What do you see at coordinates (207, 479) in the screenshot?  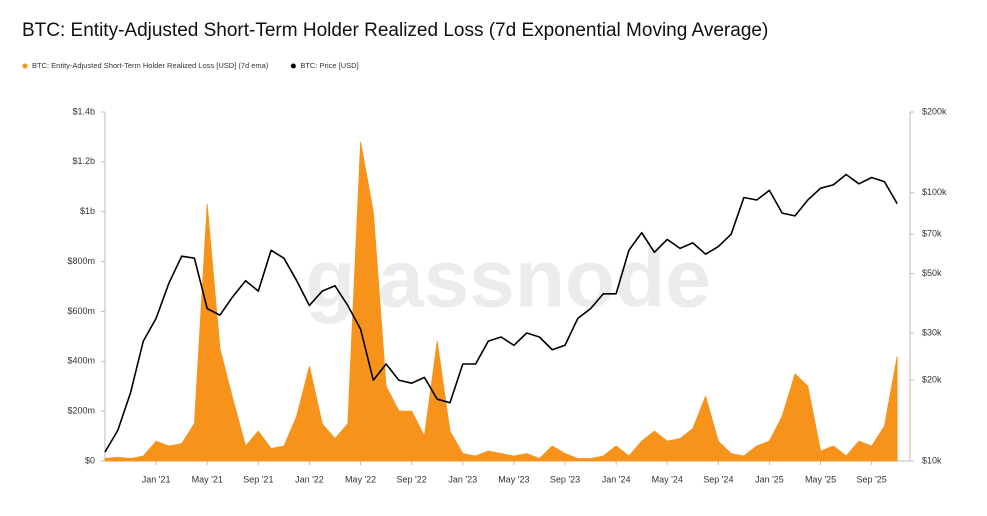 I see `x-tick-label: May '21` at bounding box center [207, 479].